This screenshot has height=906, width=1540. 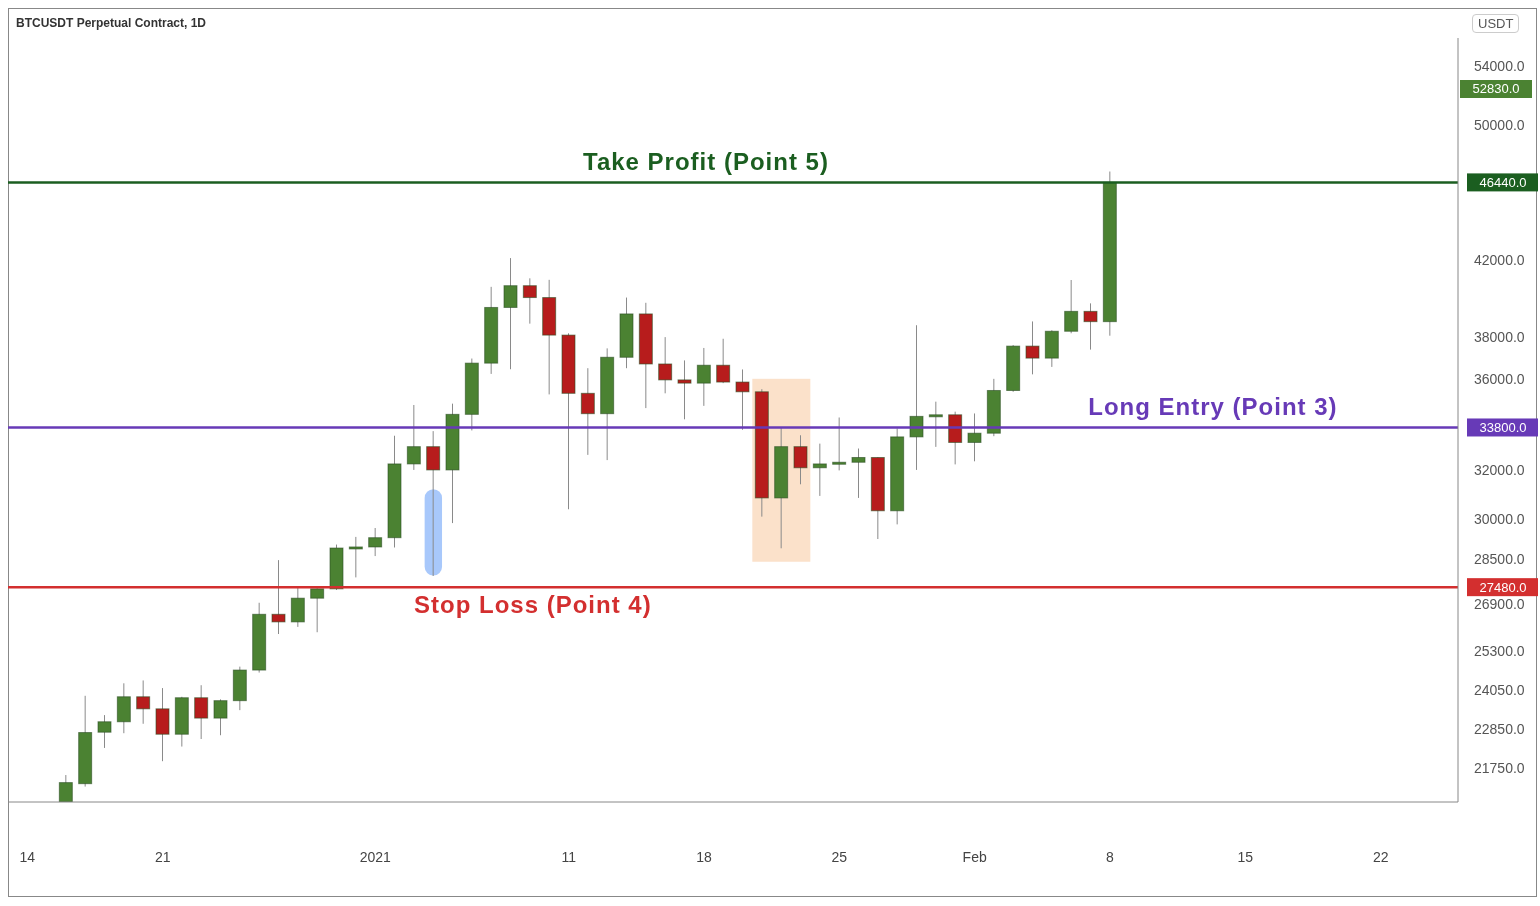 I want to click on y-tick-label: 33800.0, so click(x=1503, y=428).